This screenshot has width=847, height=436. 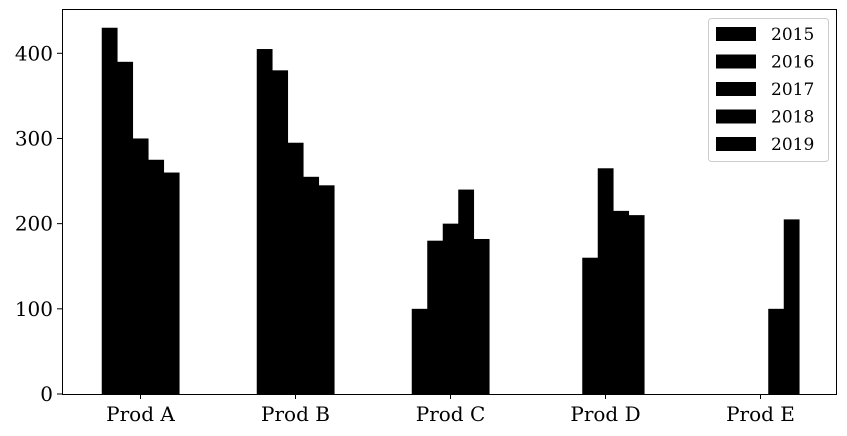 I want to click on y-tick-label: 400, so click(x=34, y=53).